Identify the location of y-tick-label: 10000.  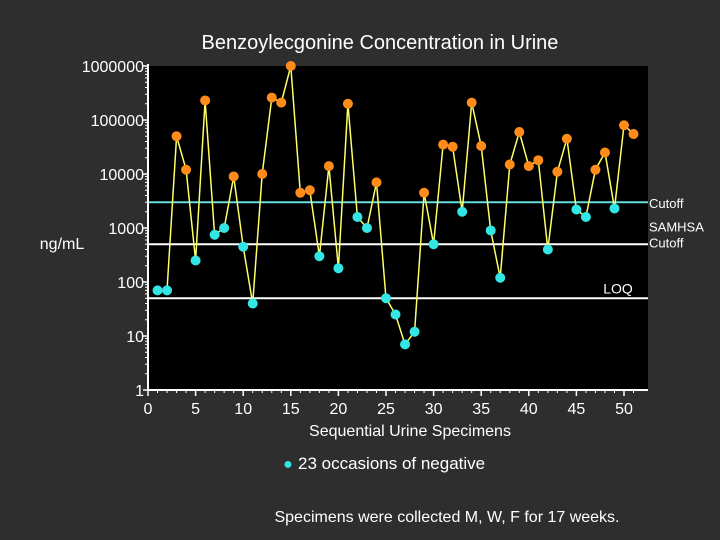
(122, 175).